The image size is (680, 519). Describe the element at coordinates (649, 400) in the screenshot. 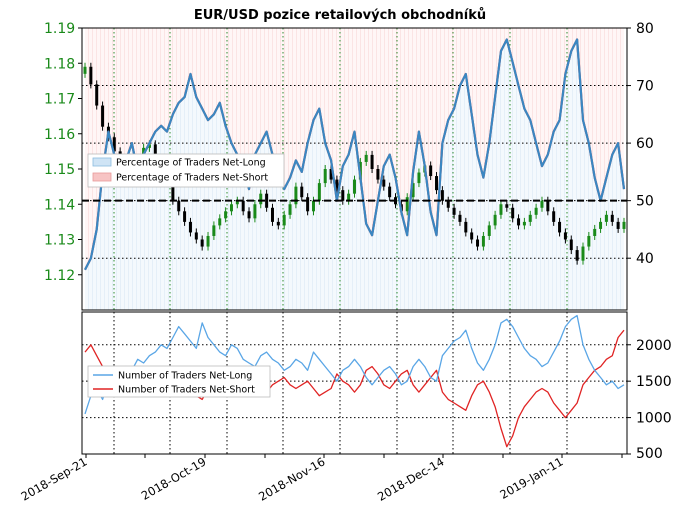

I see `trader-count-axis: 500 1000 1500 2000` at that location.